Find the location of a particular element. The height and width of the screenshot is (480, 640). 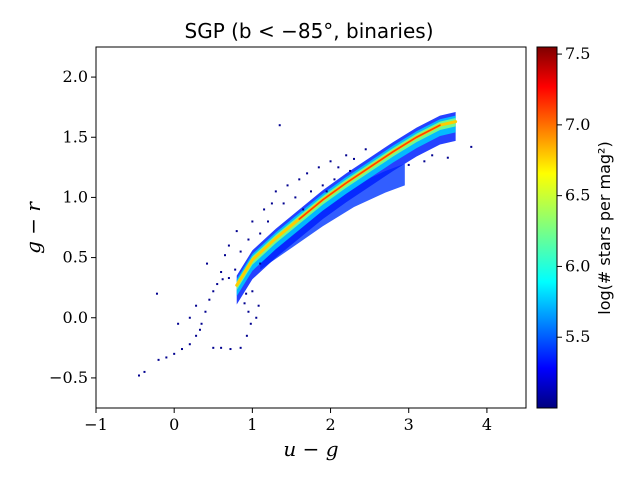

colorbar-tick-label: 6.5 is located at coordinates (577, 195).